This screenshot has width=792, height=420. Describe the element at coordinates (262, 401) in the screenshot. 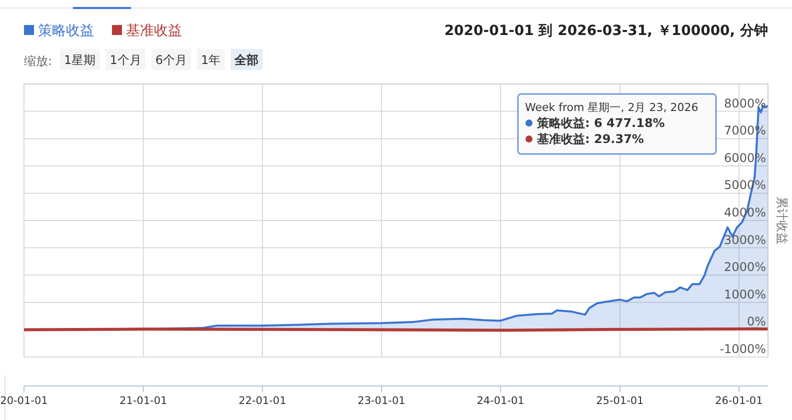

I see `x-tick-label: 22-01-01` at that location.